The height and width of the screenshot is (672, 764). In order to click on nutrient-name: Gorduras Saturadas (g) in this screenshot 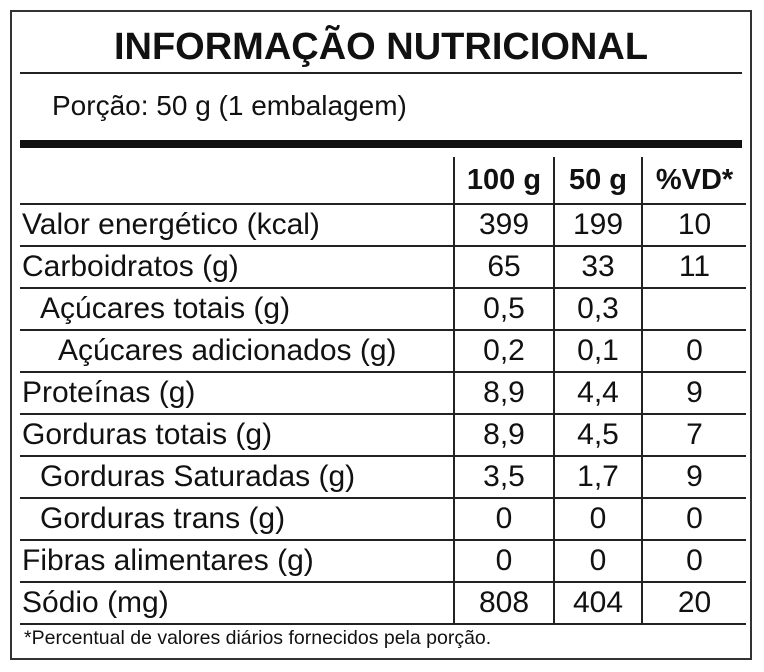, I will do `click(237, 476)`.